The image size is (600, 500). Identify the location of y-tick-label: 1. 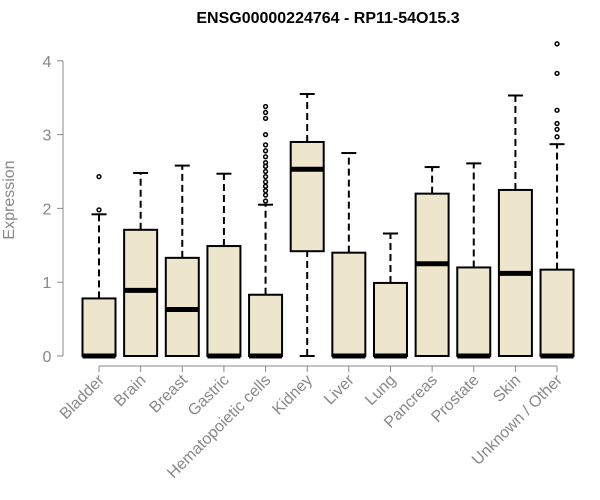
(47, 283).